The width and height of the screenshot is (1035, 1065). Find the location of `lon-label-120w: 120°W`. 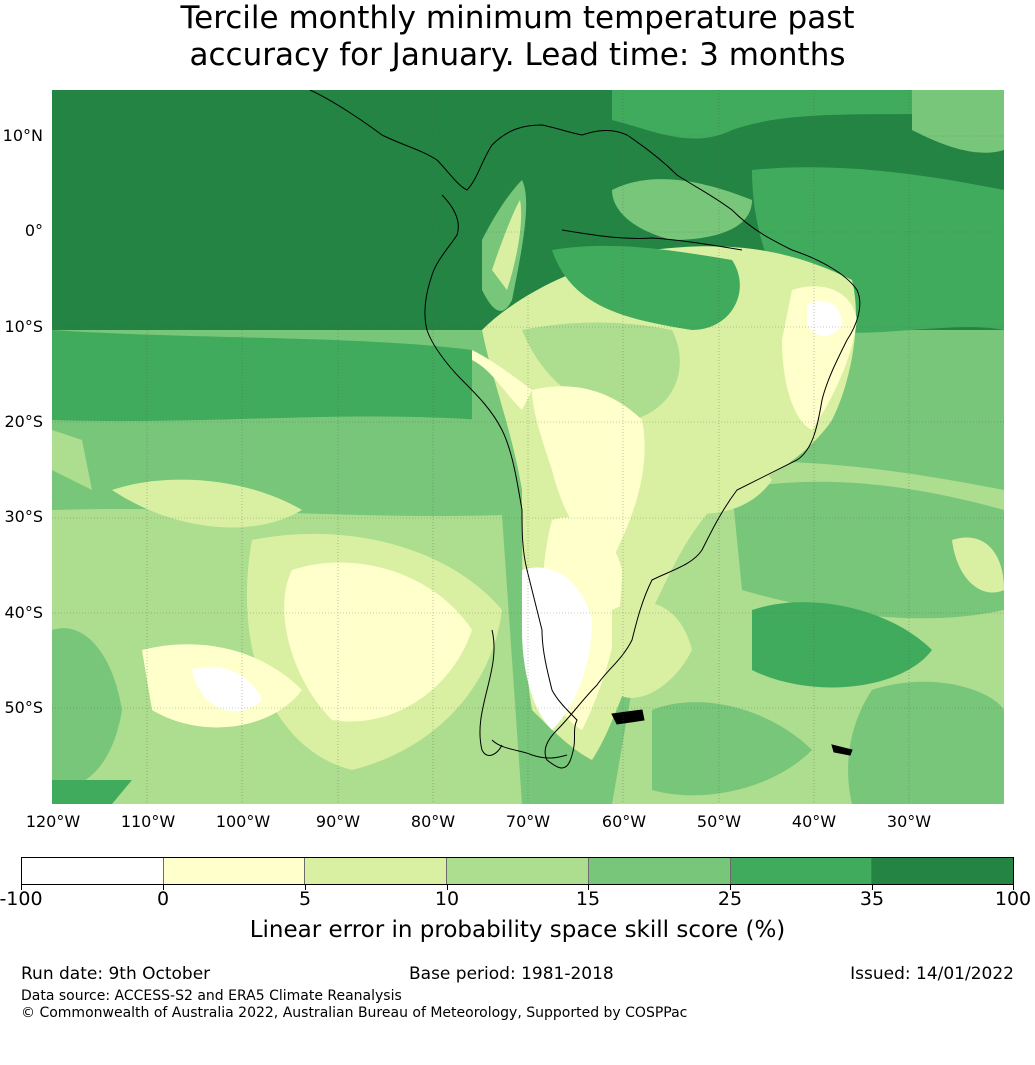

lon-label-120w: 120°W is located at coordinates (53, 821).